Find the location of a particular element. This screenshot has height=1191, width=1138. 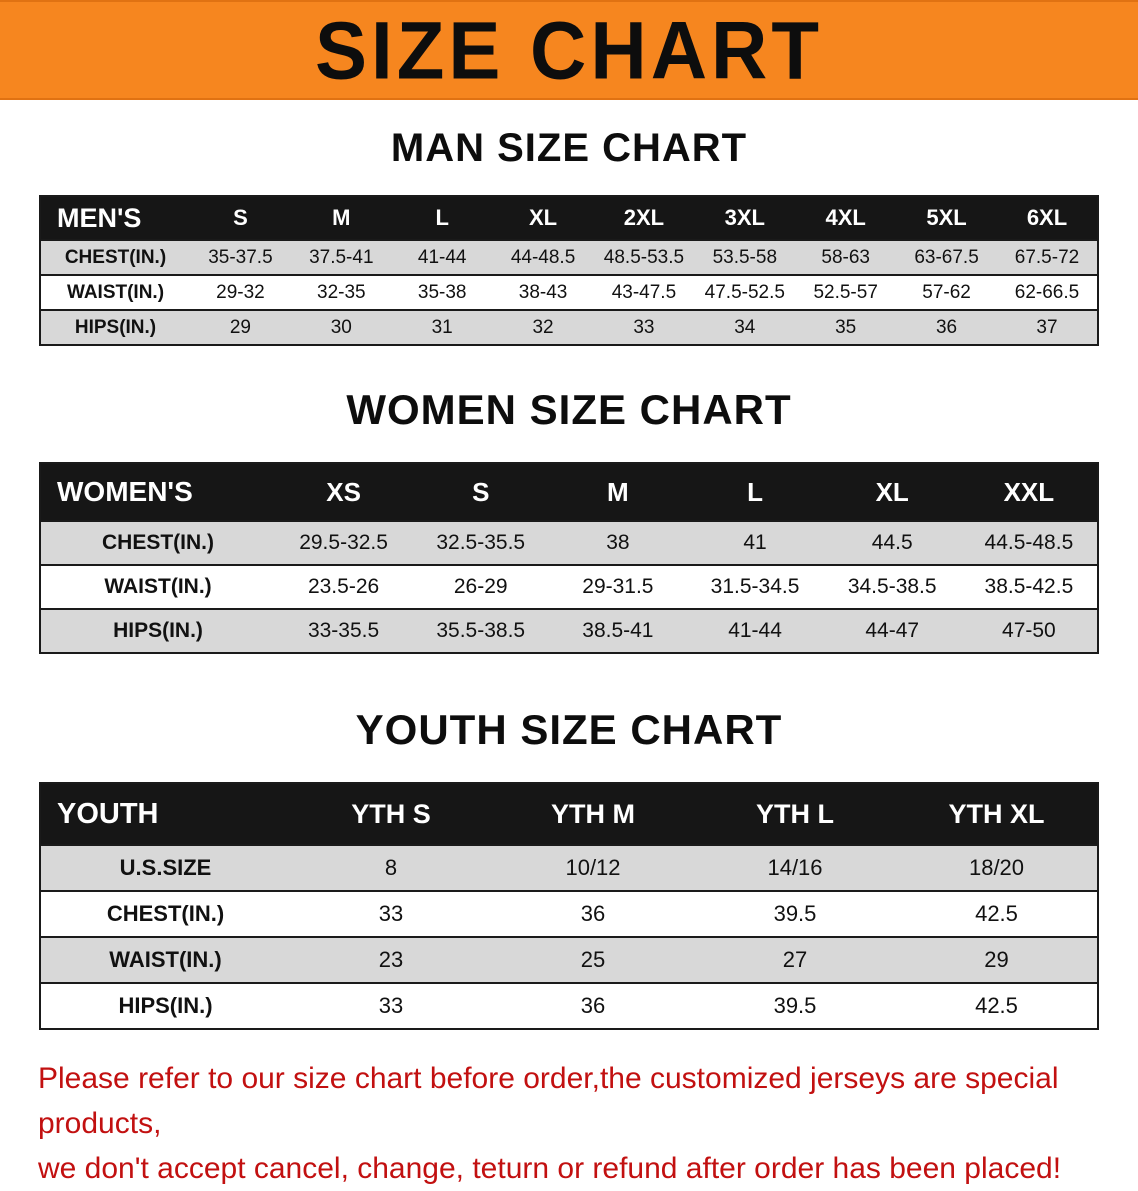

size-value-cell: 38 is located at coordinates (618, 542).